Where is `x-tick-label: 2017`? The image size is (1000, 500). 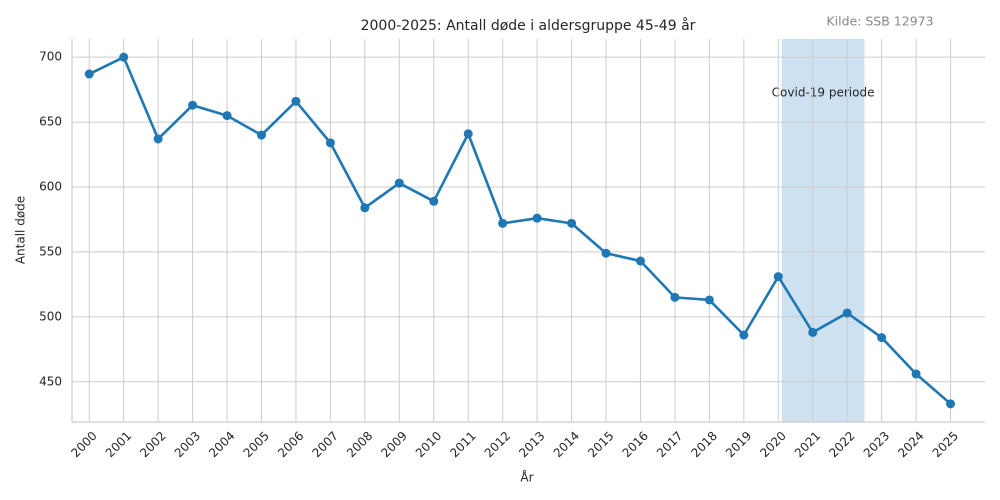 x-tick-label: 2017 is located at coordinates (669, 444).